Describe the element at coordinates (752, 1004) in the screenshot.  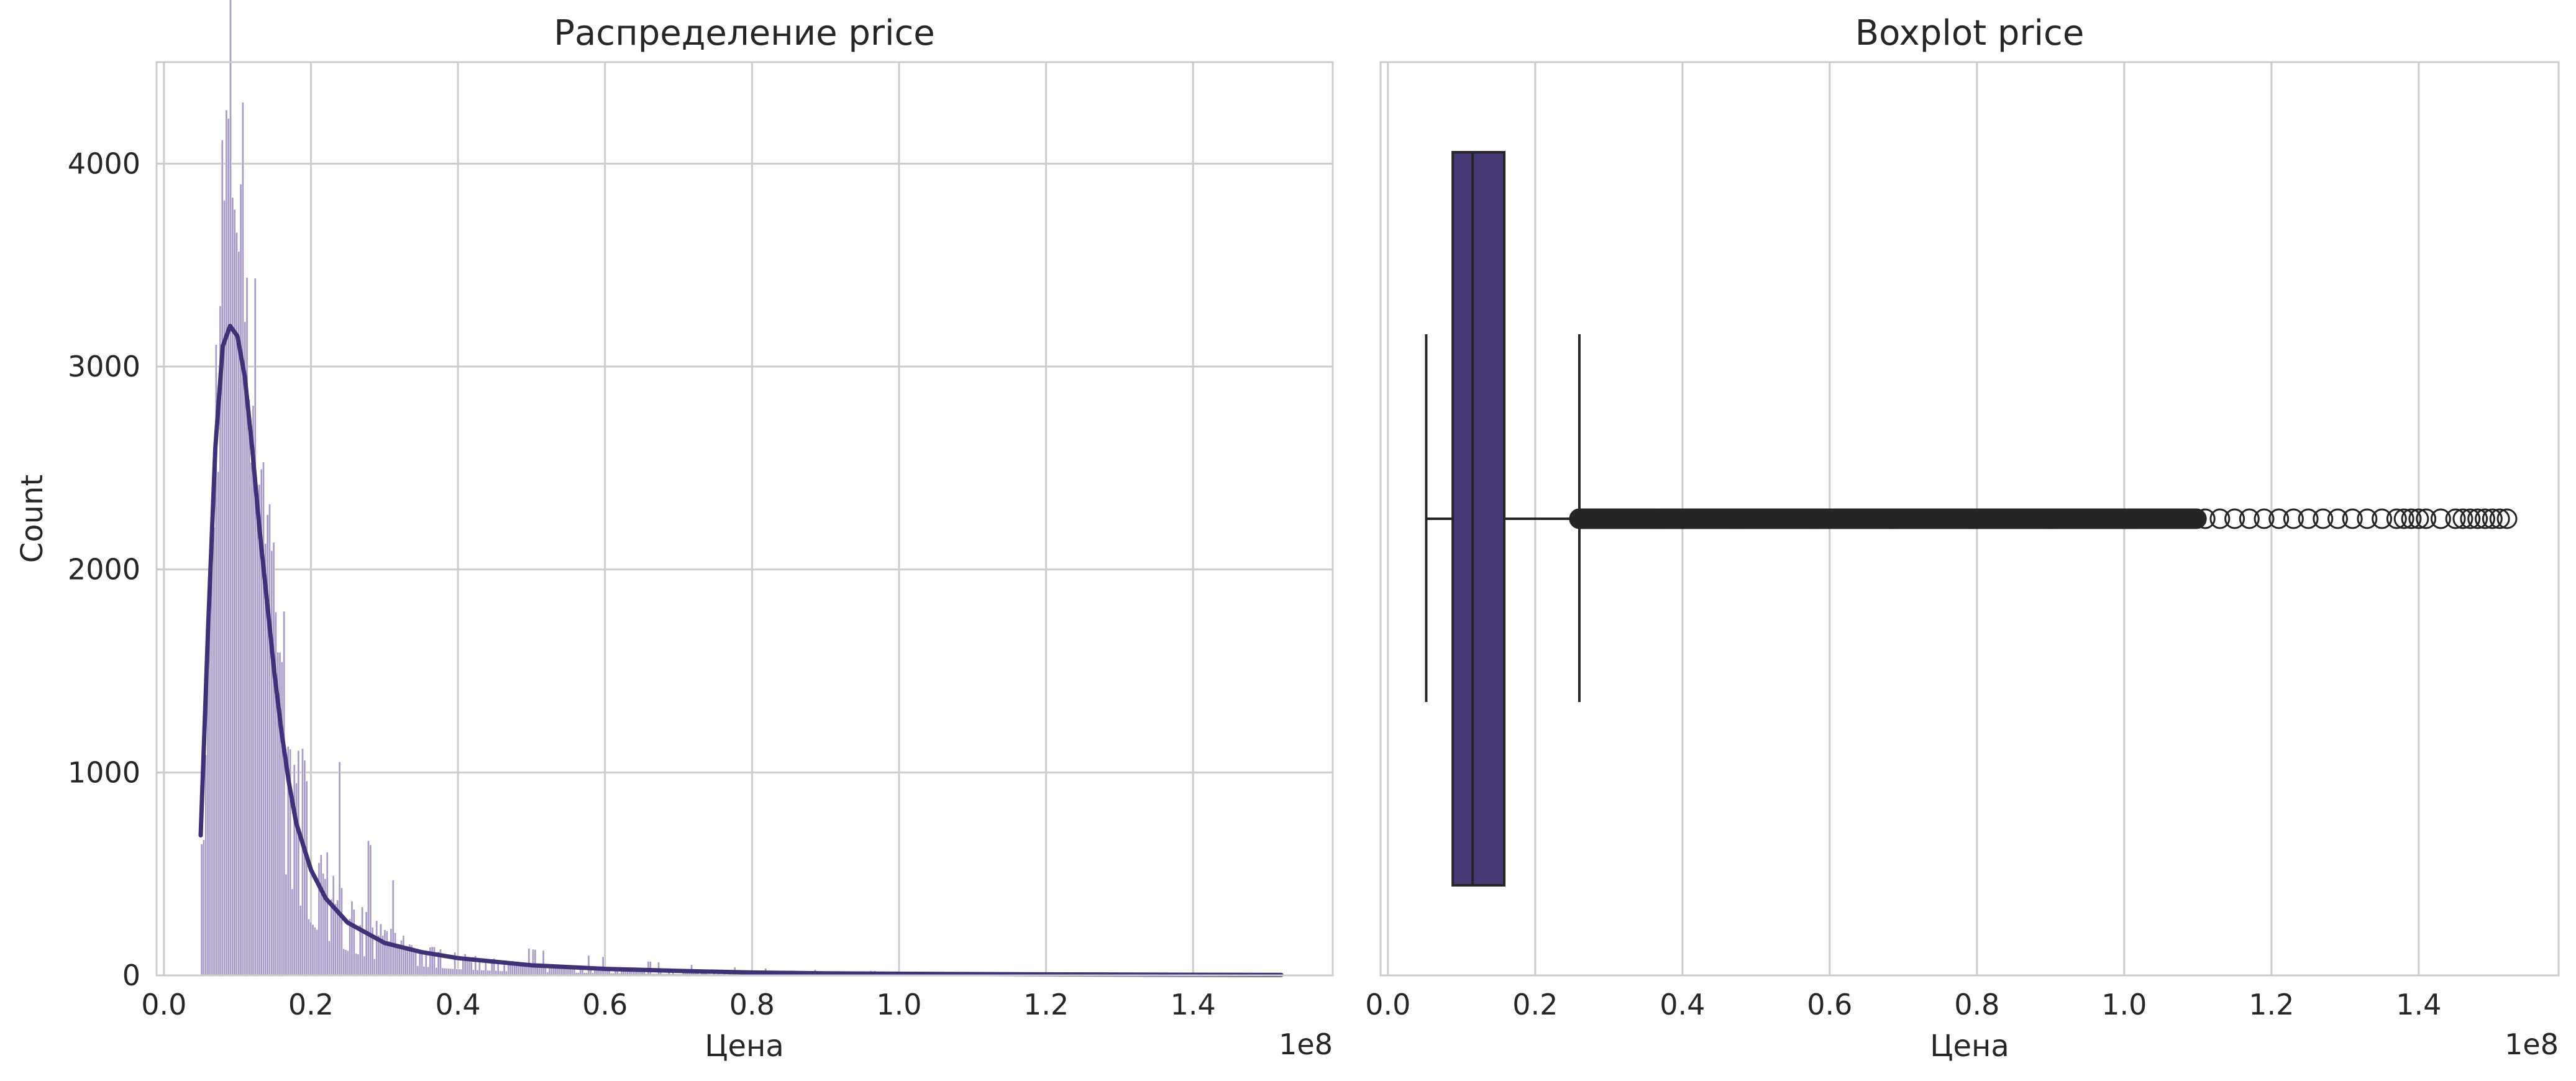
I see `x-tick-label: 0.8` at that location.